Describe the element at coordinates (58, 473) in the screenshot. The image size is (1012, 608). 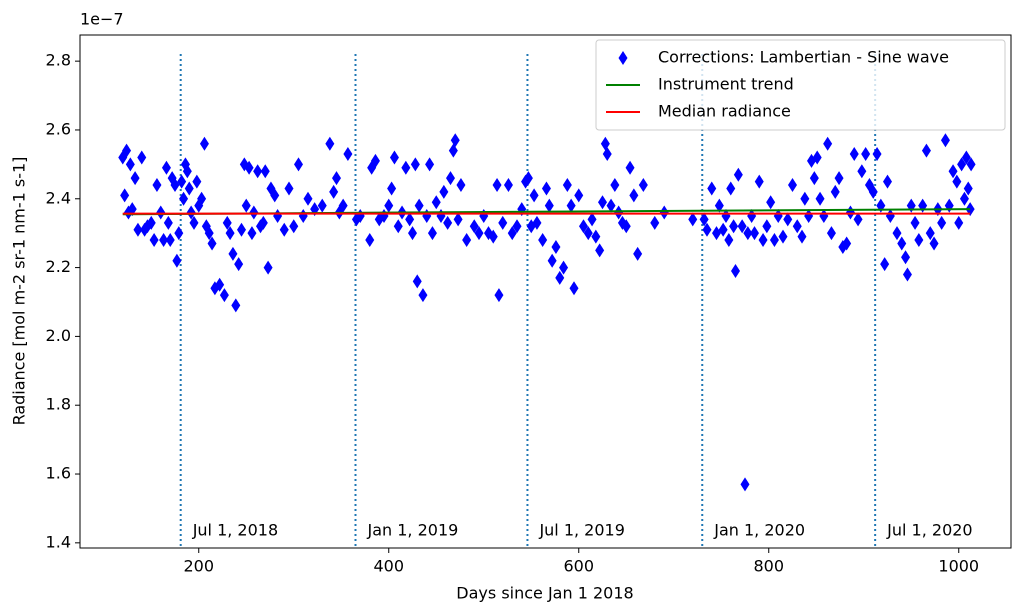
I see `y-tick-label: 1.6` at that location.